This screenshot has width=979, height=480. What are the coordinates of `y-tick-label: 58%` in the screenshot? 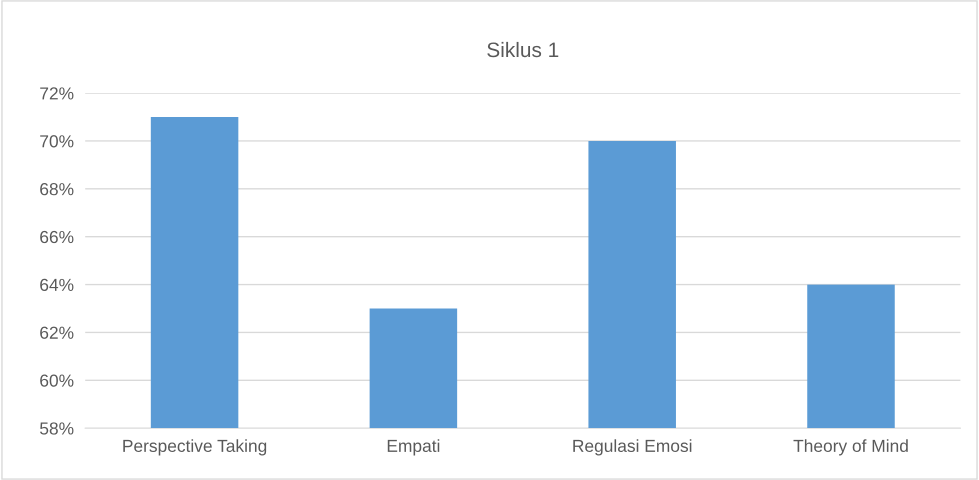 It's located at (57, 428).